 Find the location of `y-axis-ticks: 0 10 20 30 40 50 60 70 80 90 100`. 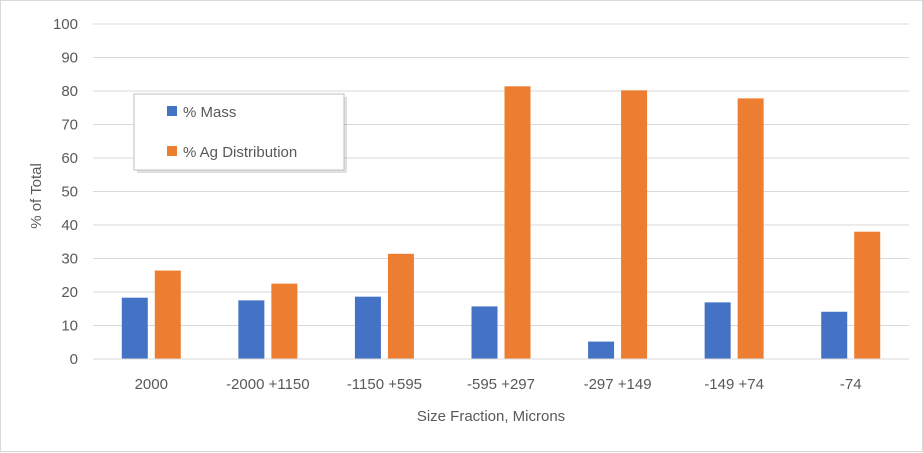

y-axis-ticks: 0 10 20 30 40 50 60 70 80 90 100 is located at coordinates (65, 192).